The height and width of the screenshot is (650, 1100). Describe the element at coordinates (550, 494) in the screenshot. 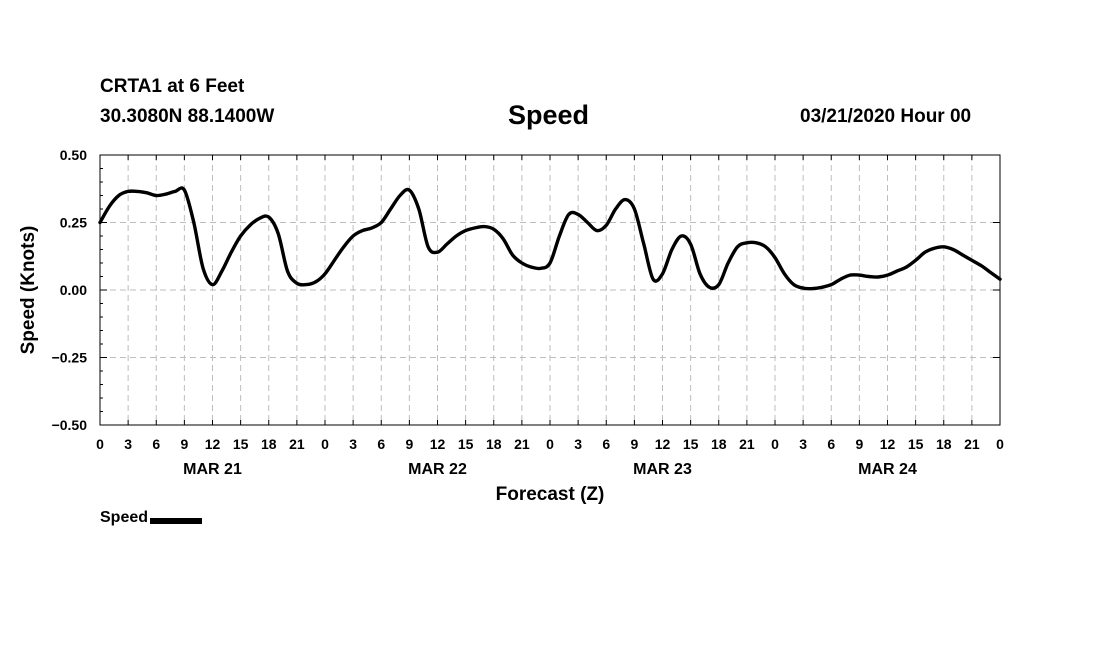

I see `x-axis-label: Forecast (Z)` at that location.